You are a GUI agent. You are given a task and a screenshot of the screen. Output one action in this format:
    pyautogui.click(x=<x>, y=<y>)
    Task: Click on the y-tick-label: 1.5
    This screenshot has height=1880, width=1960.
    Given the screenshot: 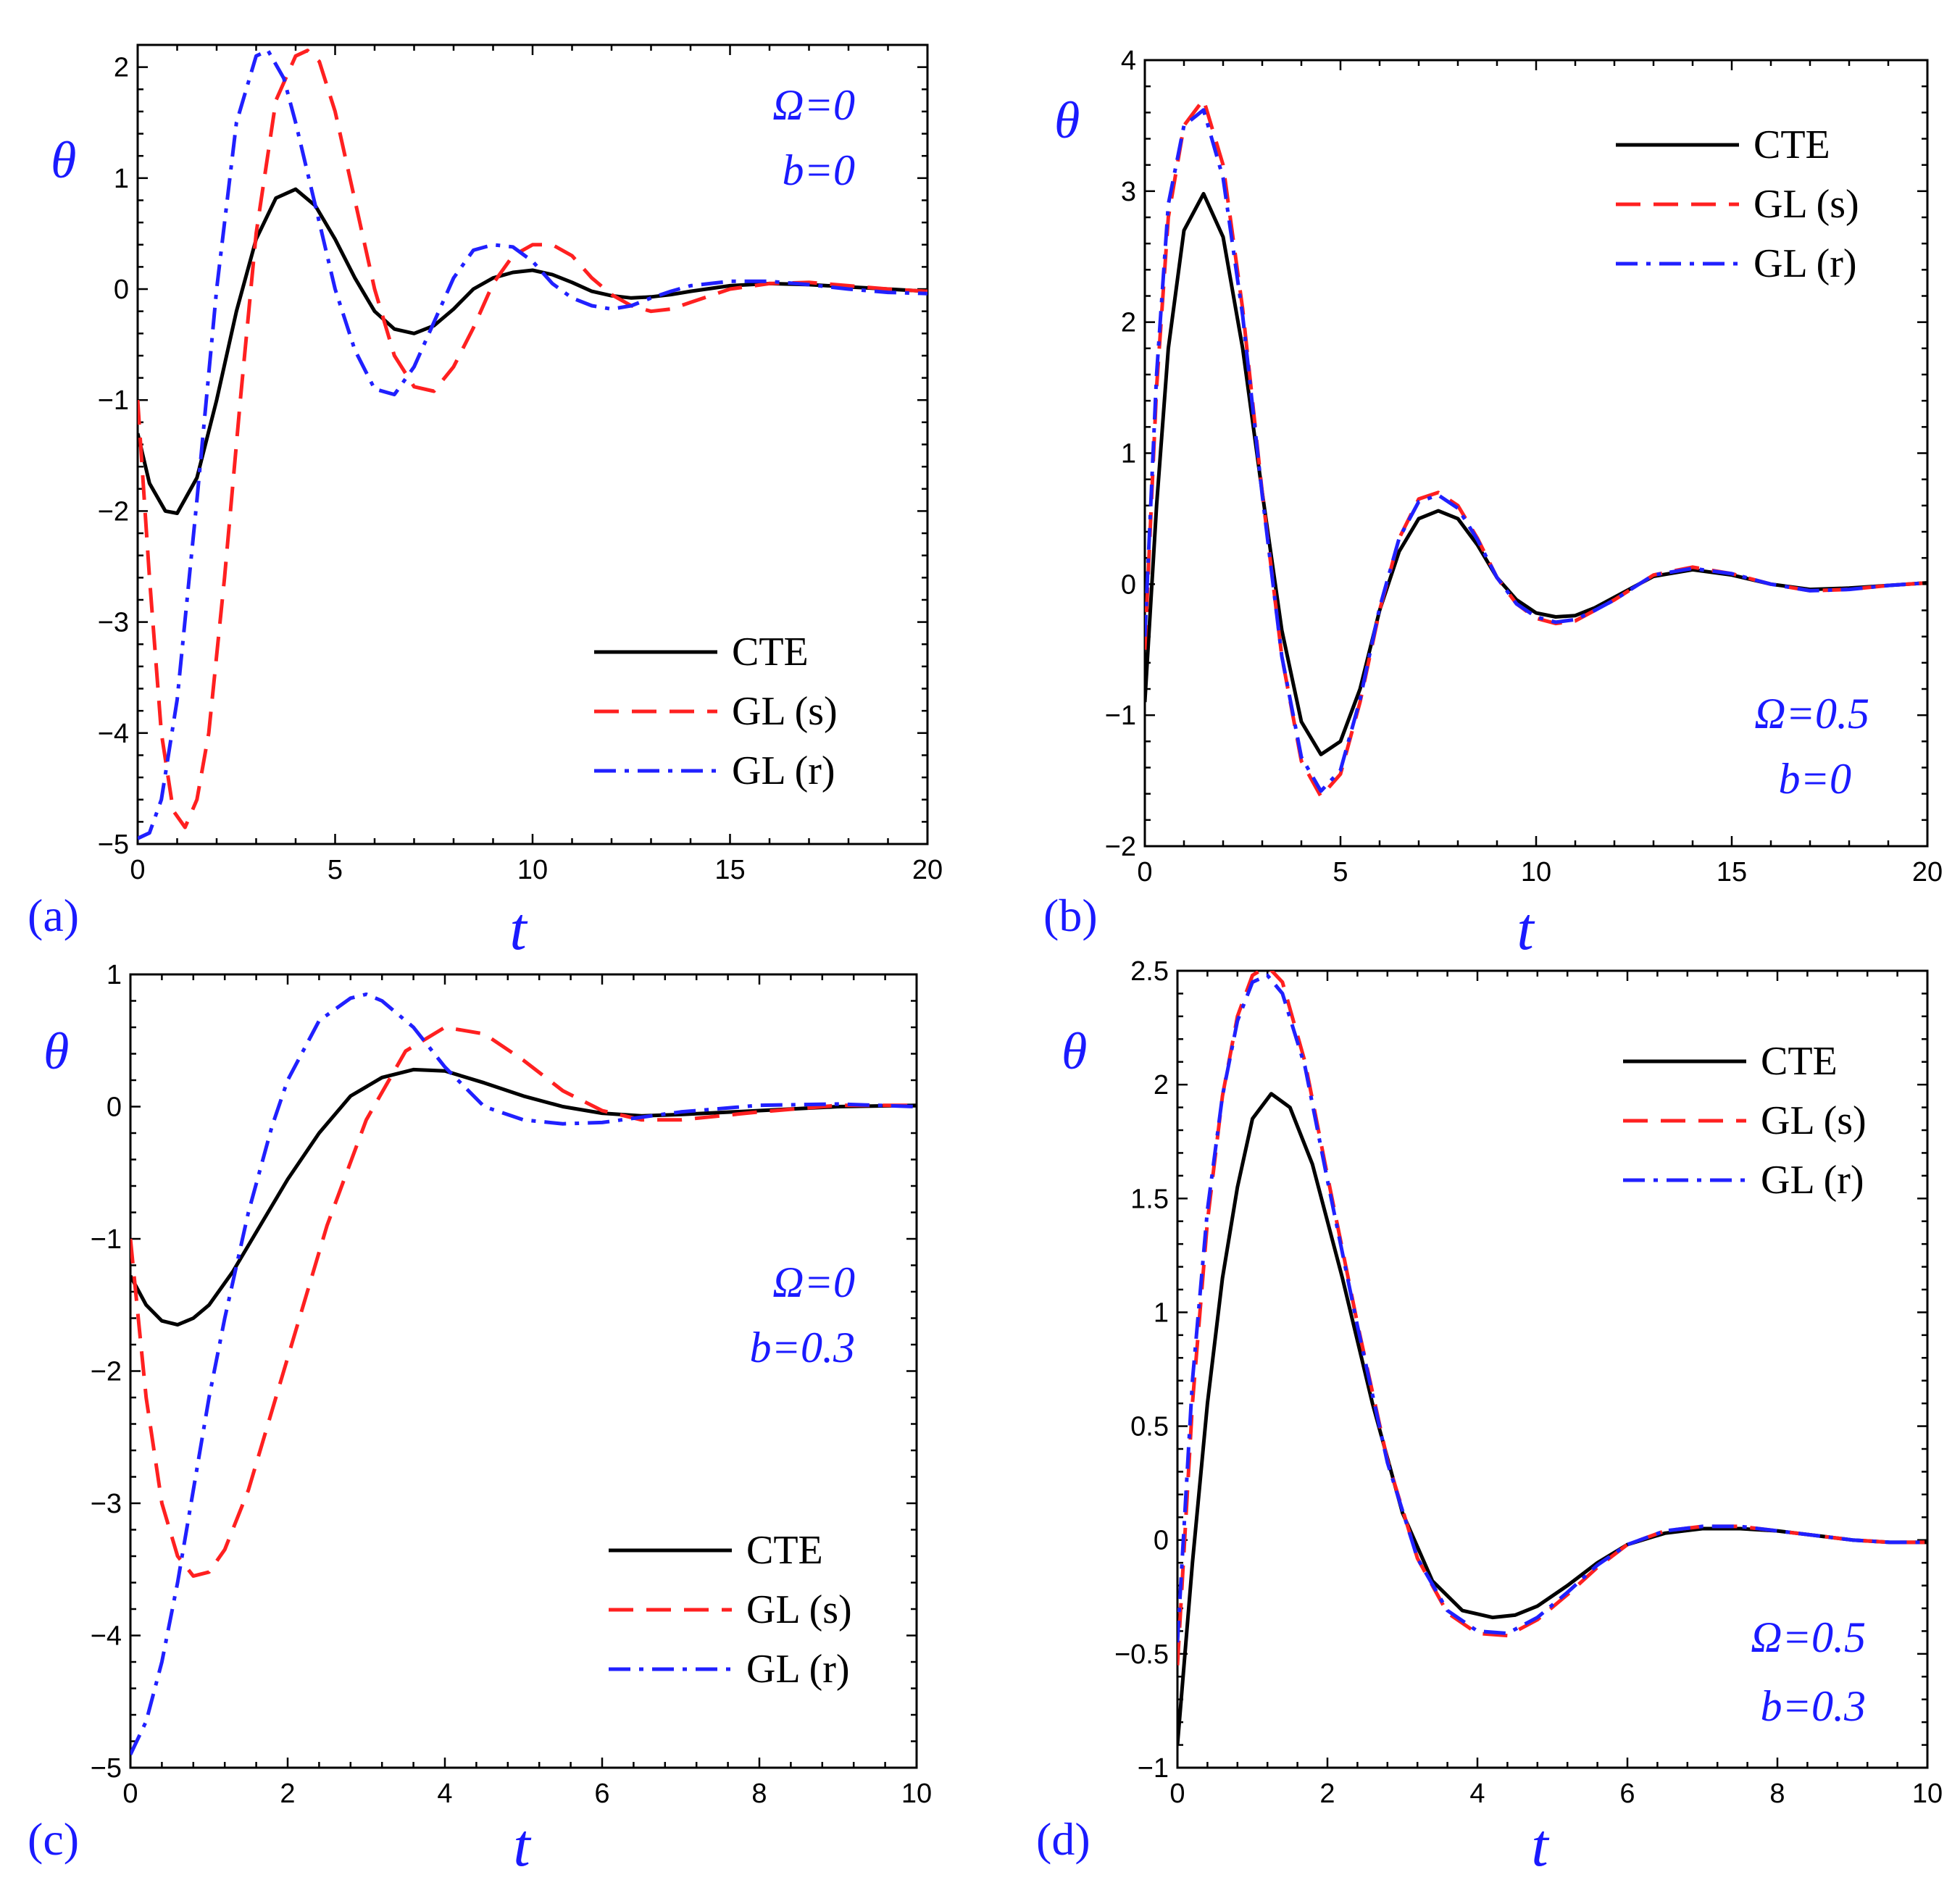 What is the action you would take?
    pyautogui.click(x=1149, y=1199)
    